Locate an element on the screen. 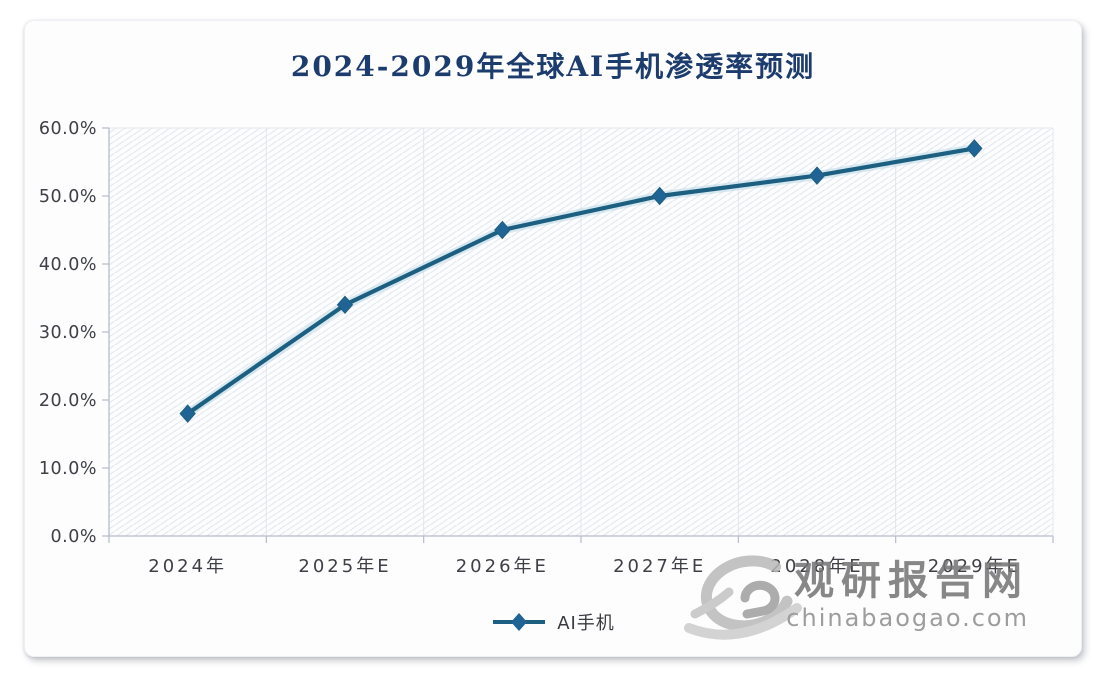 This screenshot has width=1106, height=678. legend-marker-icon is located at coordinates (519, 622).